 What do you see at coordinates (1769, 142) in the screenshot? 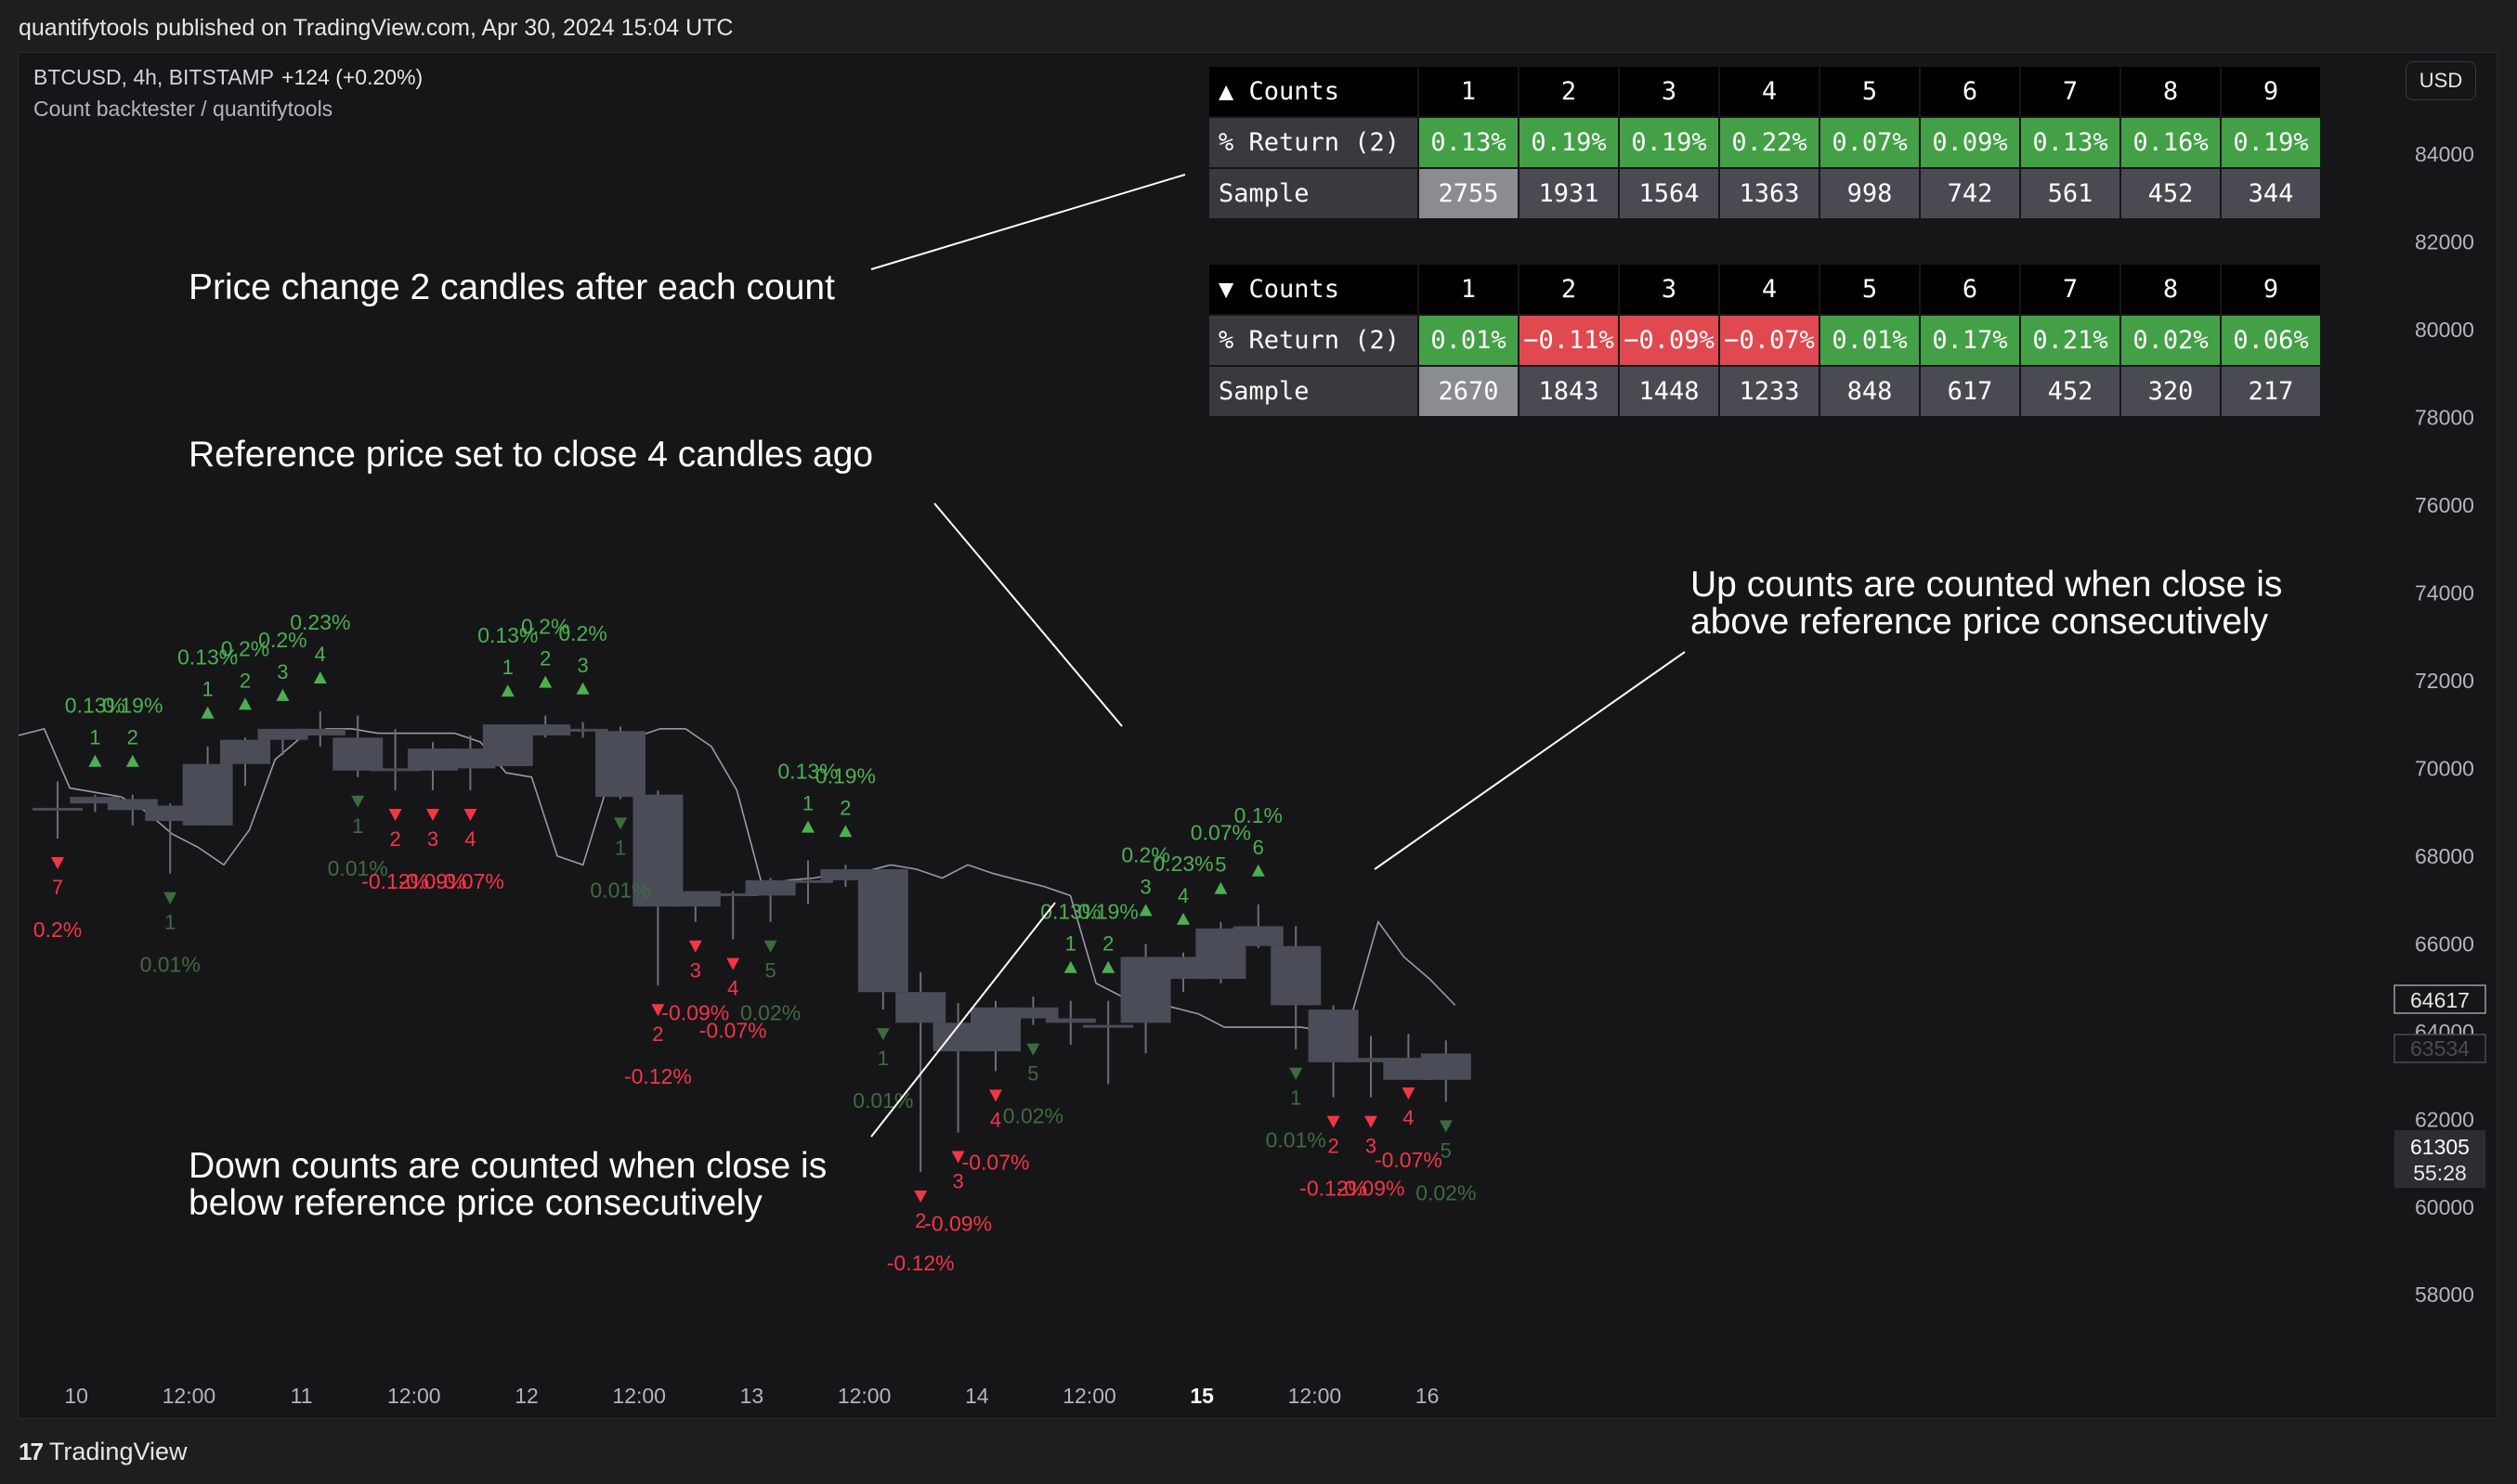
I see `table-return-cell: 0.22%` at bounding box center [1769, 142].